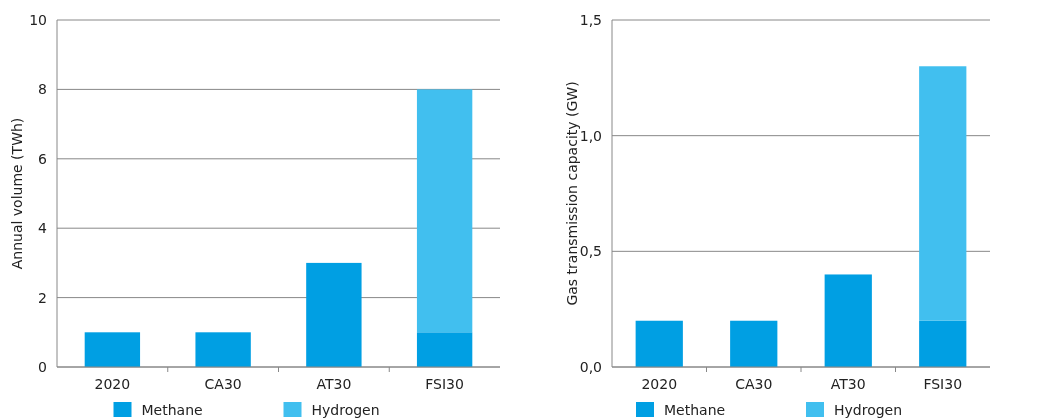 This screenshot has height=419, width=1053. What do you see at coordinates (42, 89) in the screenshot?
I see `y-tick-label: 8` at bounding box center [42, 89].